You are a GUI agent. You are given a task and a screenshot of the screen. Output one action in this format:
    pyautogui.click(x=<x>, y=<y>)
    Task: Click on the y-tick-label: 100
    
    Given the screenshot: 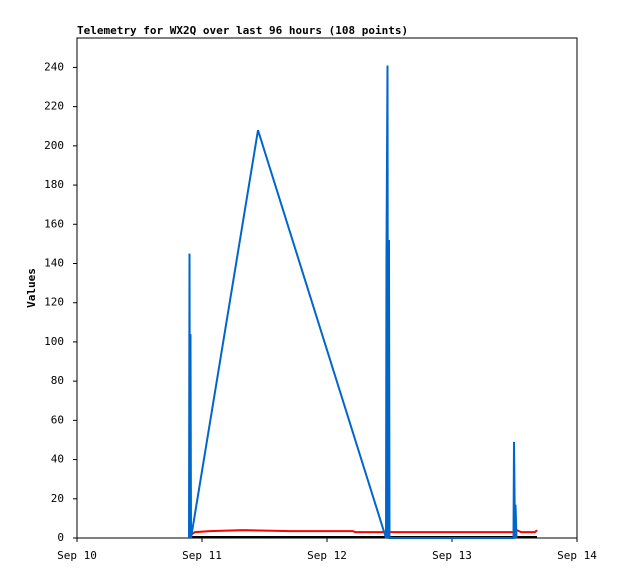 What is the action you would take?
    pyautogui.click(x=54, y=341)
    